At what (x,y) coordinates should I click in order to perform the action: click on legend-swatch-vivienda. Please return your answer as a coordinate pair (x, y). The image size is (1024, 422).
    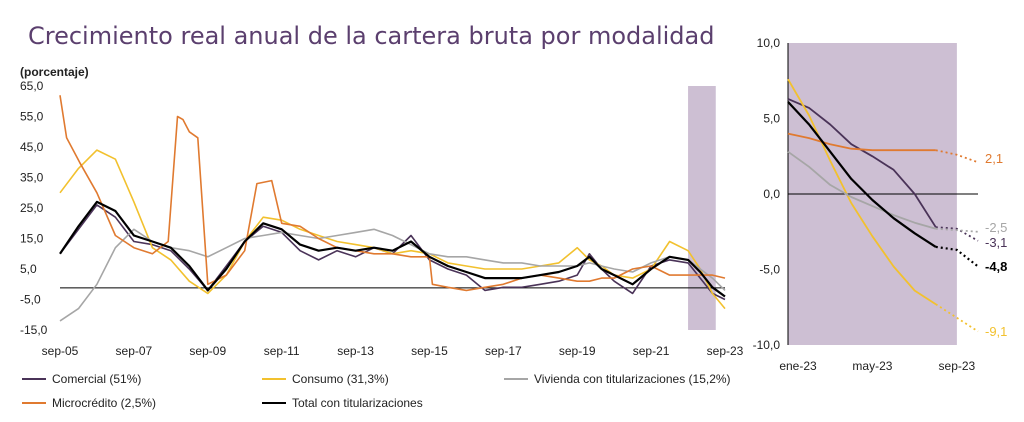
    Looking at the image, I should click on (516, 379).